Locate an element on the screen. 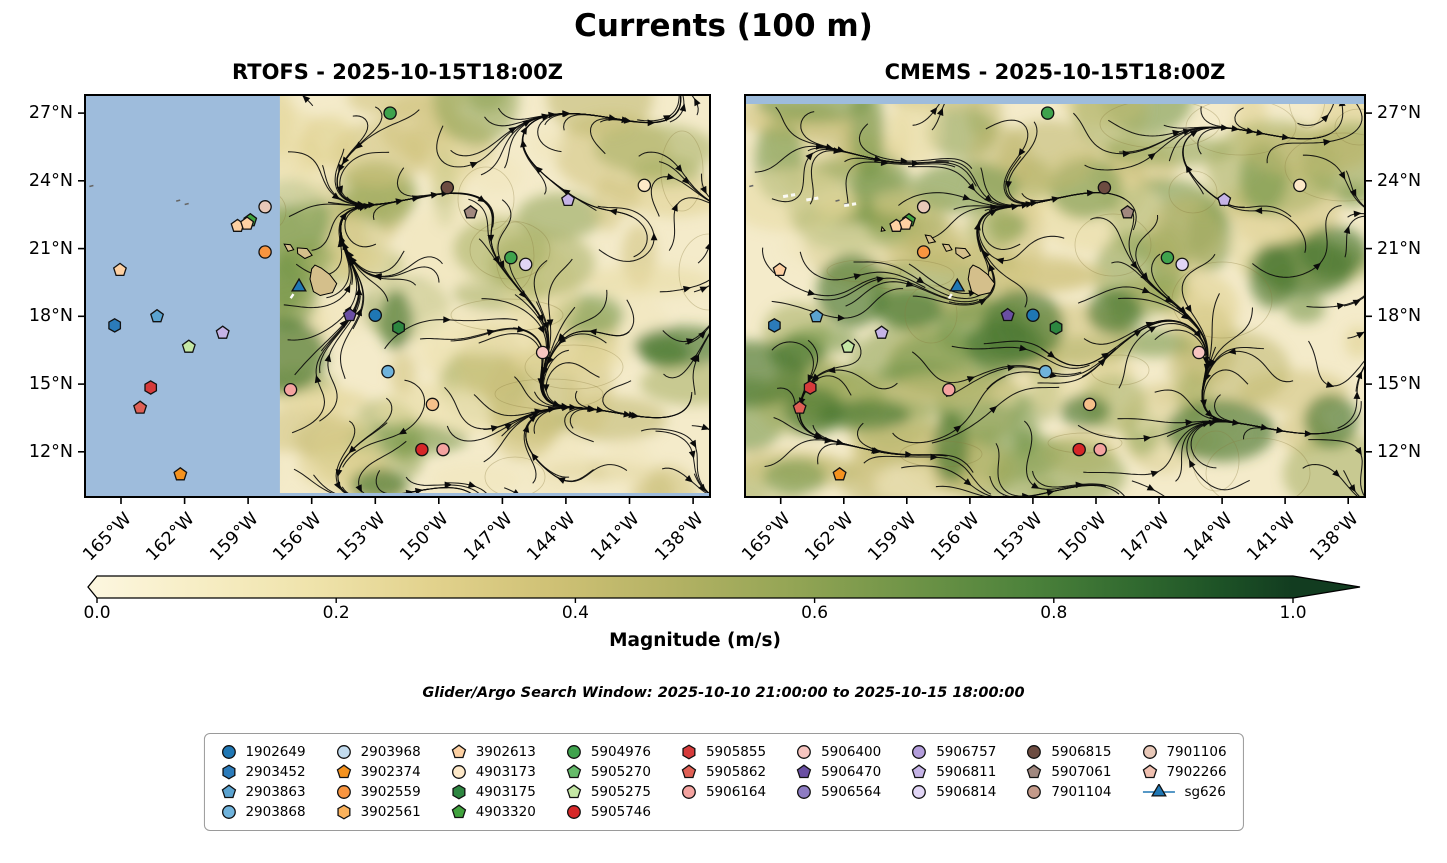 This screenshot has height=863, width=1447. y-tick-label: 24°N is located at coordinates (50, 180).